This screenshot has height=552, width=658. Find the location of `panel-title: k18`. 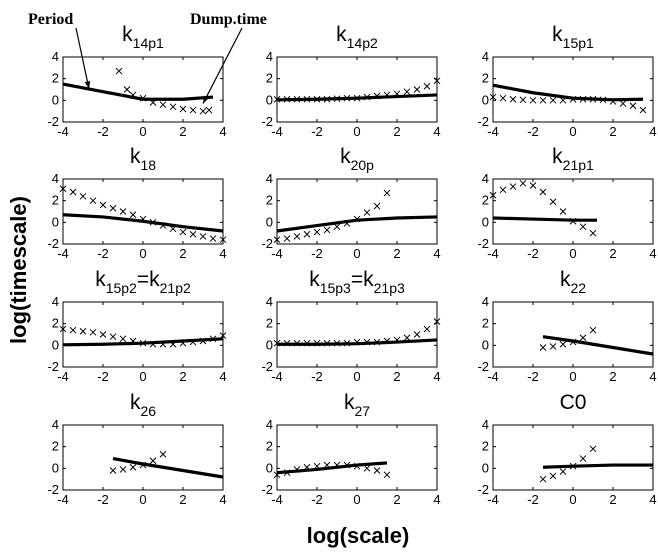

panel-title: k18 is located at coordinates (143, 159).